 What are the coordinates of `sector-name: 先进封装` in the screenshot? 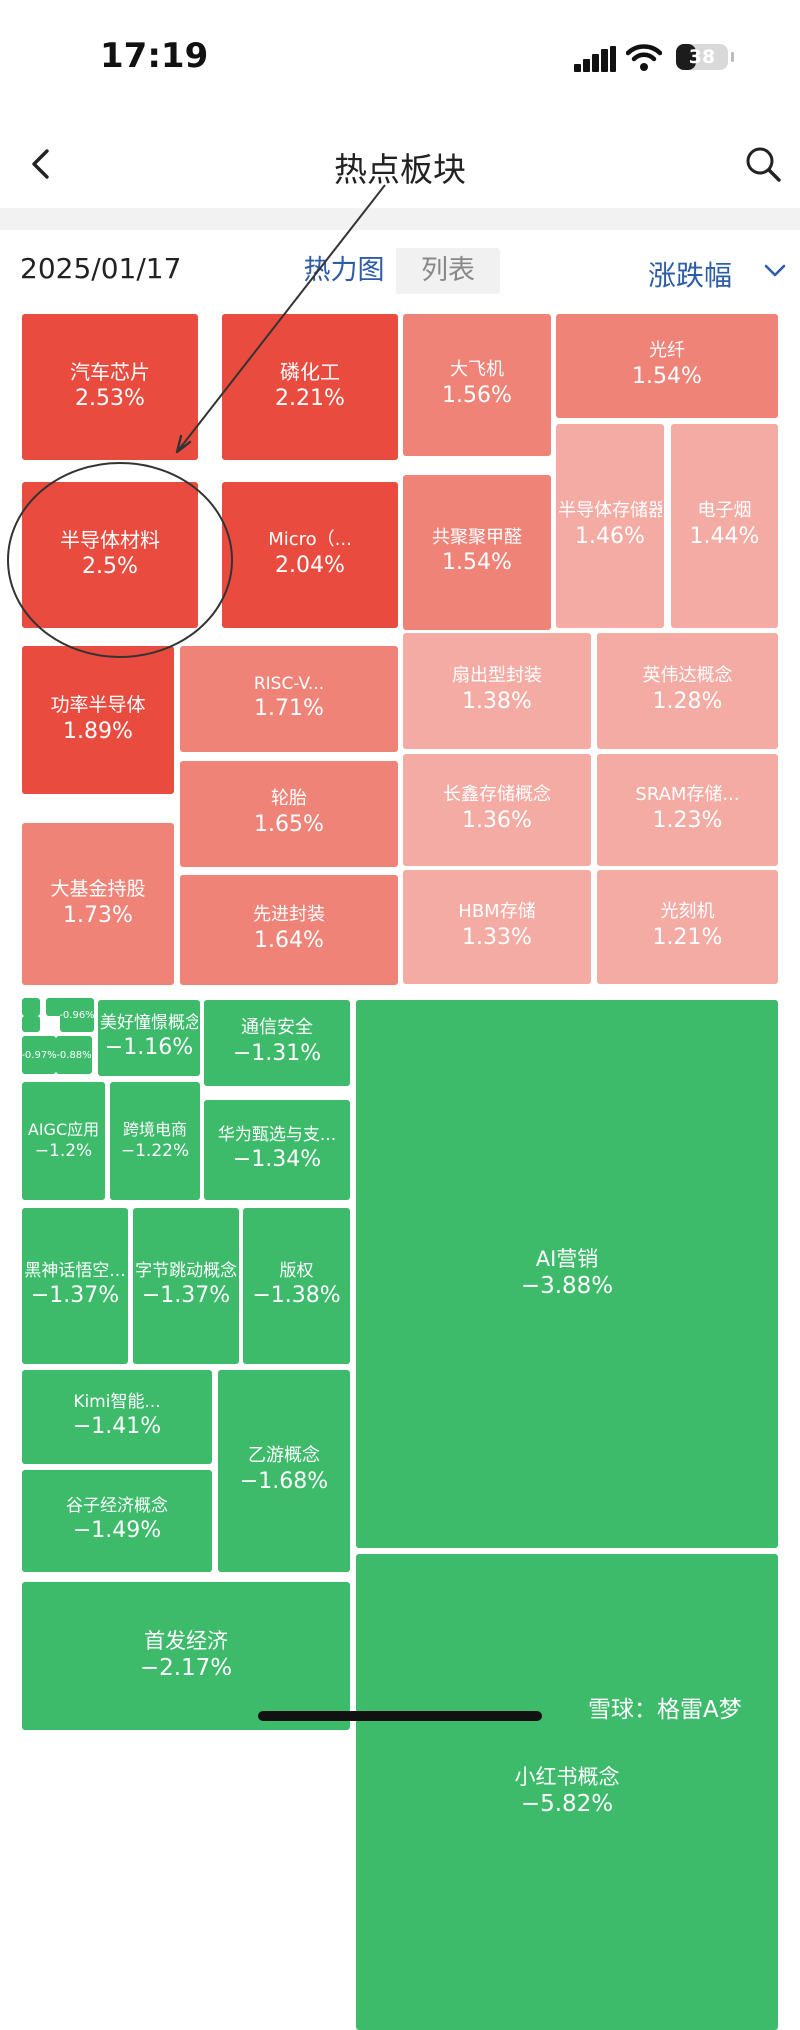 It's located at (289, 915).